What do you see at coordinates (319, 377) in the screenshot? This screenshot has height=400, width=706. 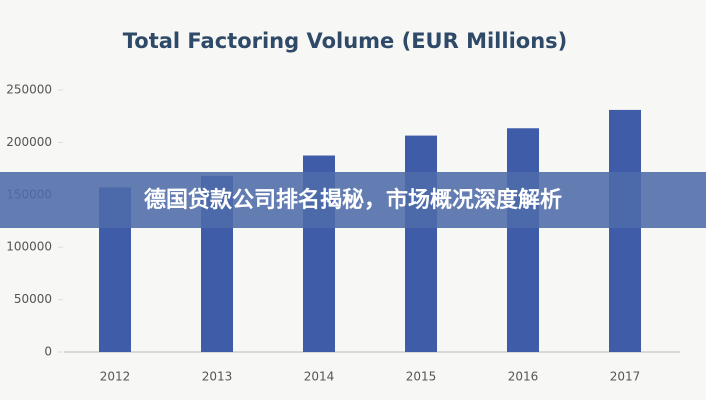 I see `x-tick-label: 2014` at bounding box center [319, 377].